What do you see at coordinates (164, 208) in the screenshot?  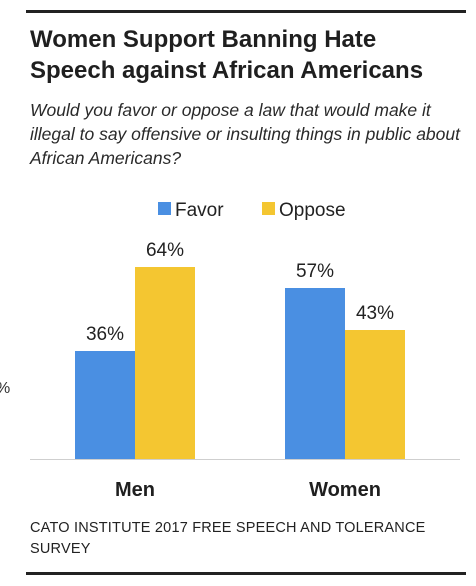 I see `legend-swatch-favor` at bounding box center [164, 208].